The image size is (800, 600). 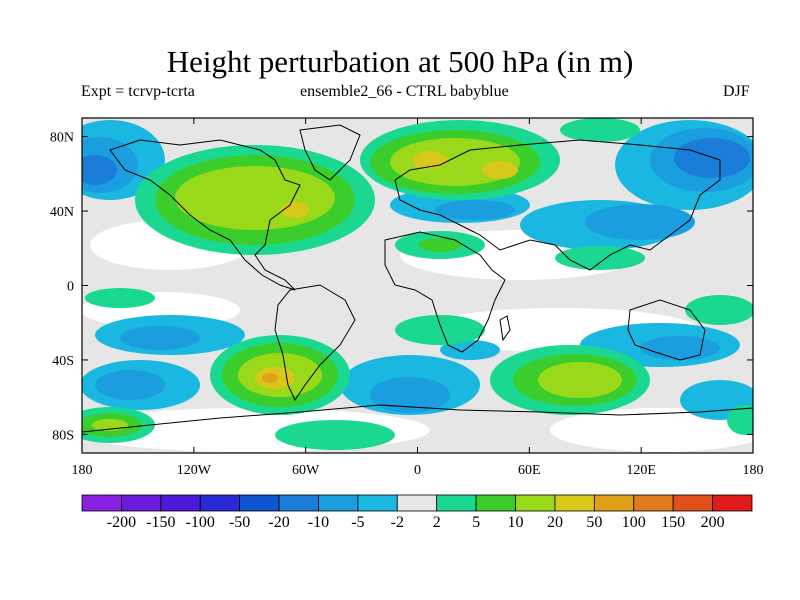 What do you see at coordinates (63, 435) in the screenshot?
I see `lat-tick-label: 80S` at bounding box center [63, 435].